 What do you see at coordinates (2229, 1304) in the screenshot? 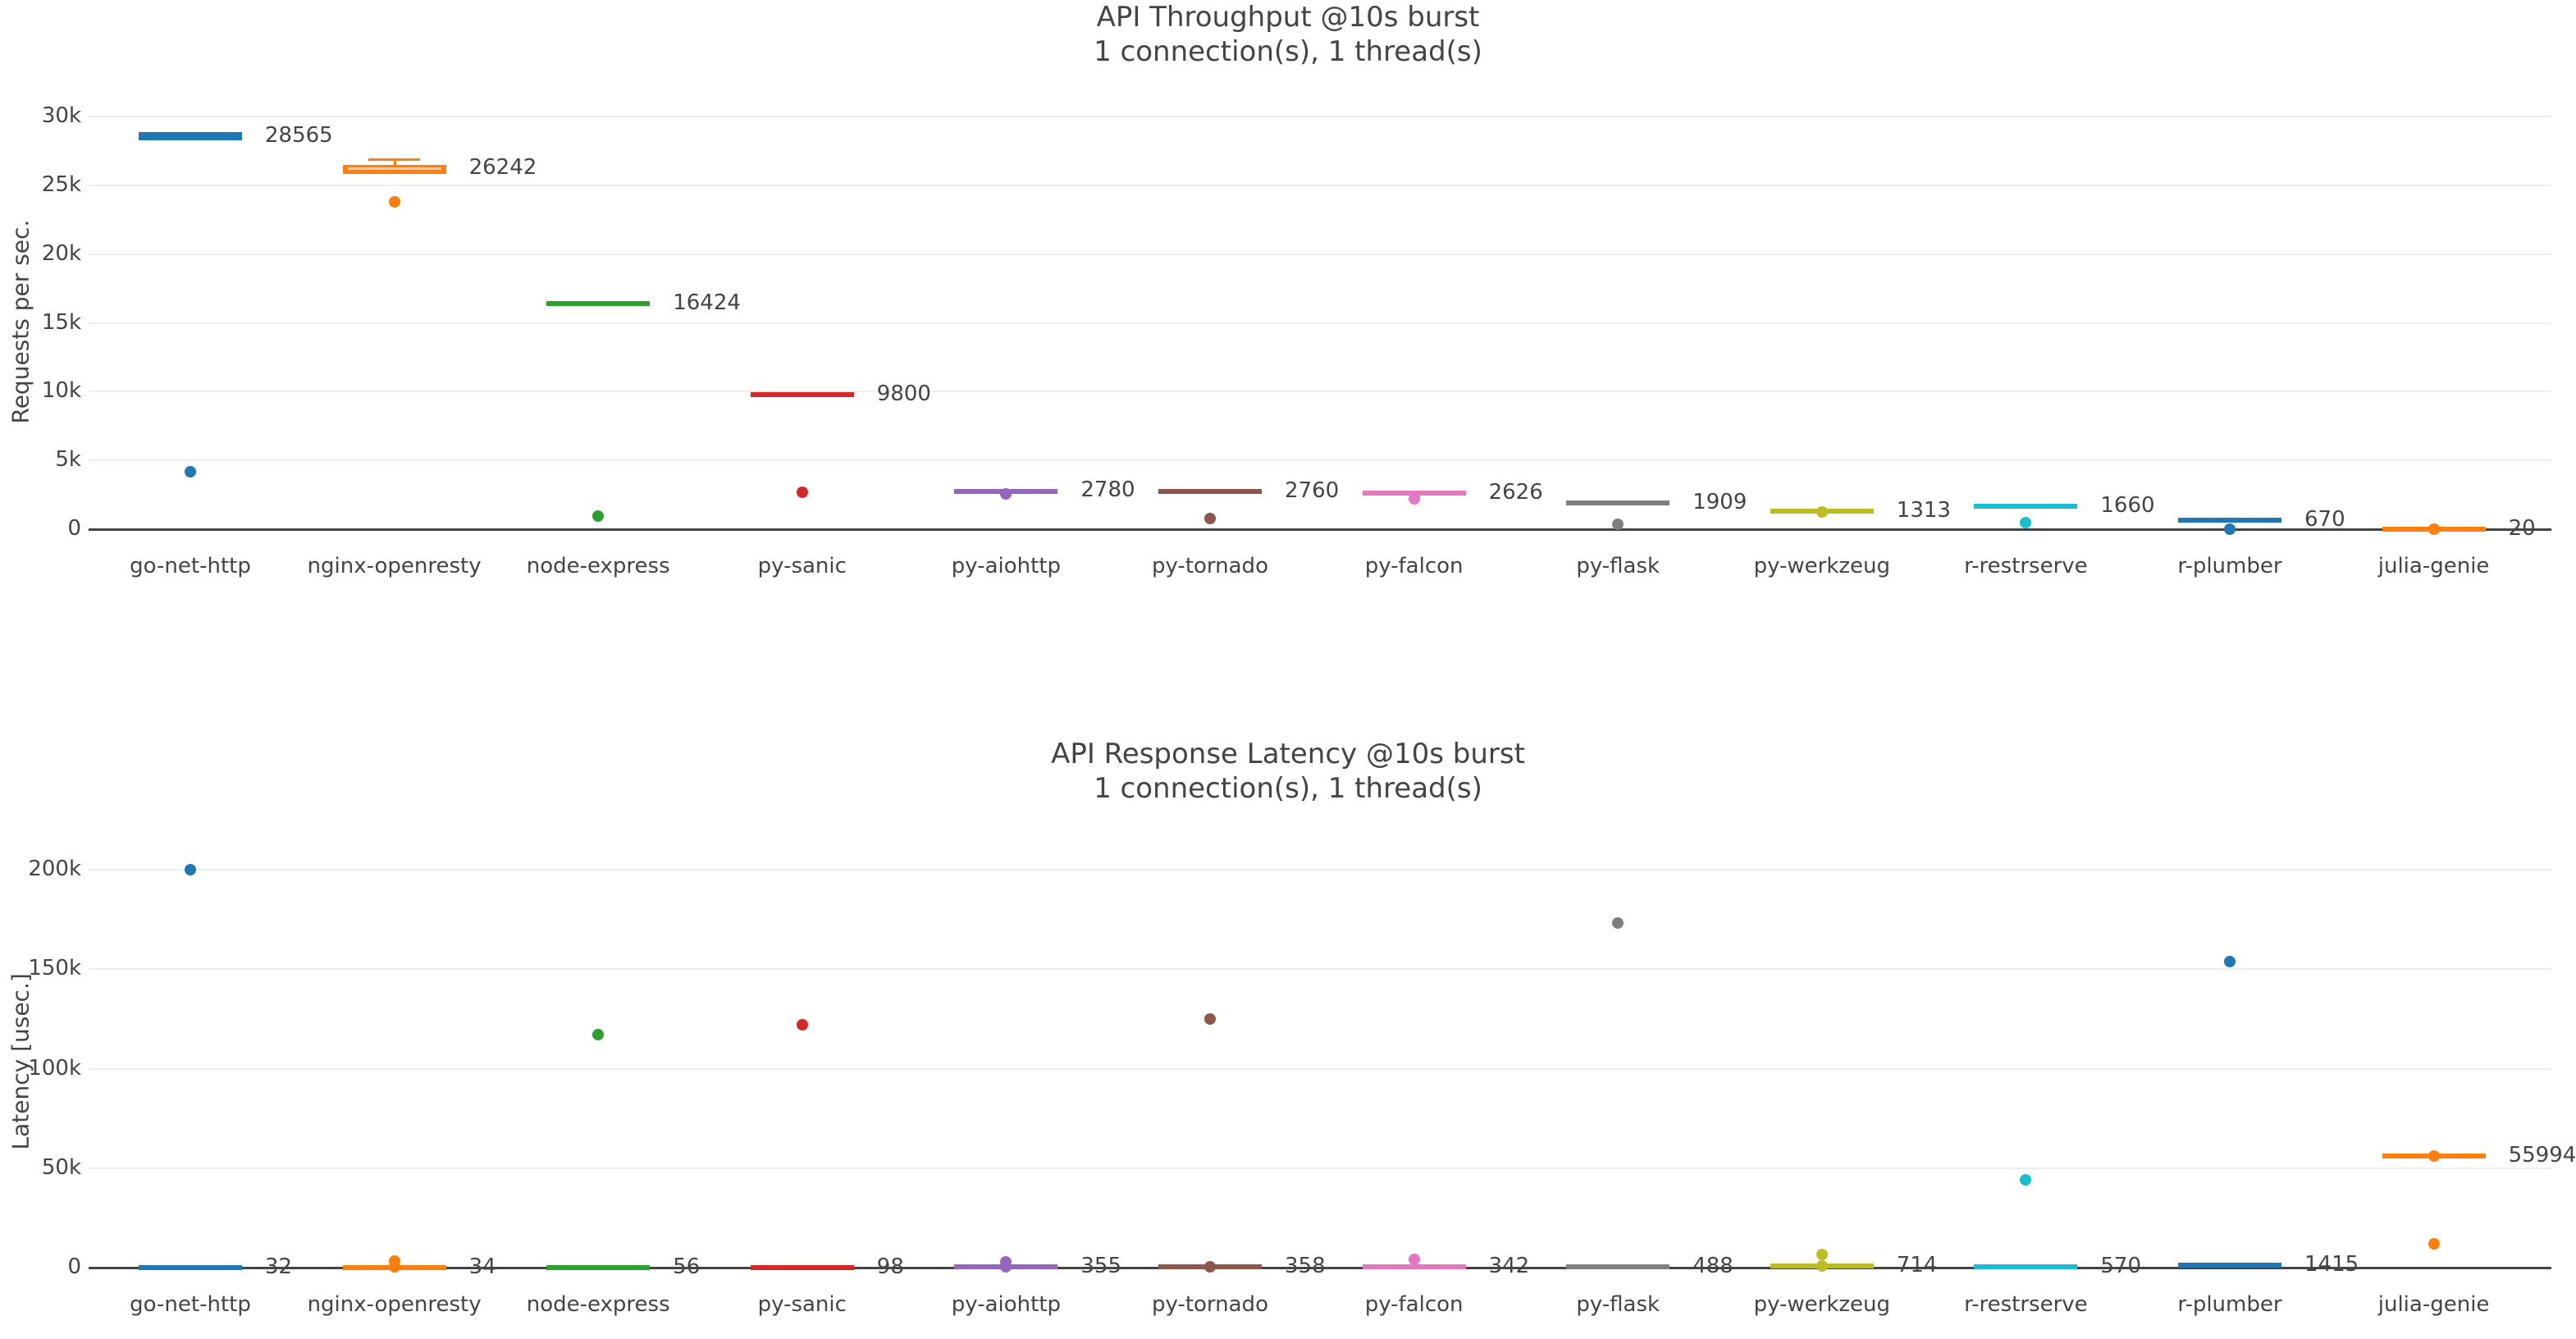
I see `x-tick-label: r-plumber` at bounding box center [2229, 1304].